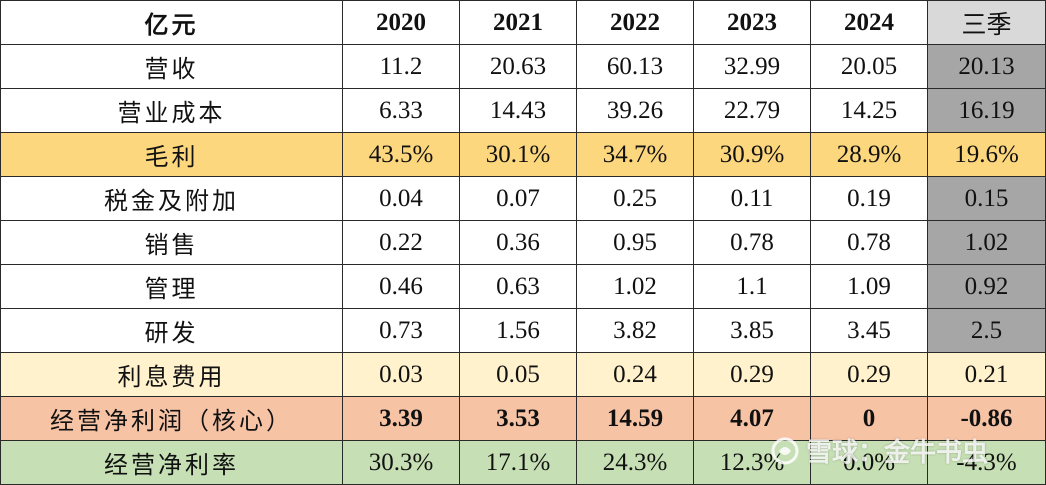 The height and width of the screenshot is (485, 1046). Describe the element at coordinates (986, 110) in the screenshot. I see `q3-cell: 16.19` at that location.